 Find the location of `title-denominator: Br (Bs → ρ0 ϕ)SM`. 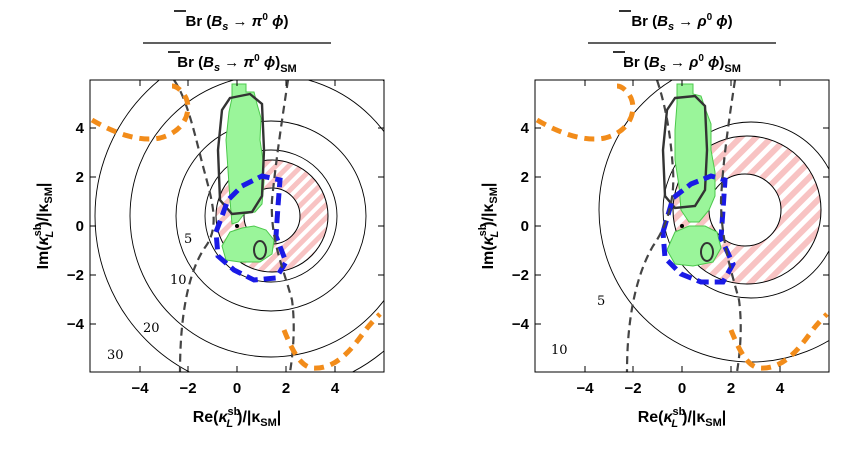

title-denominator: Br (Bs → ρ0 ϕ)SM is located at coordinates (682, 64).